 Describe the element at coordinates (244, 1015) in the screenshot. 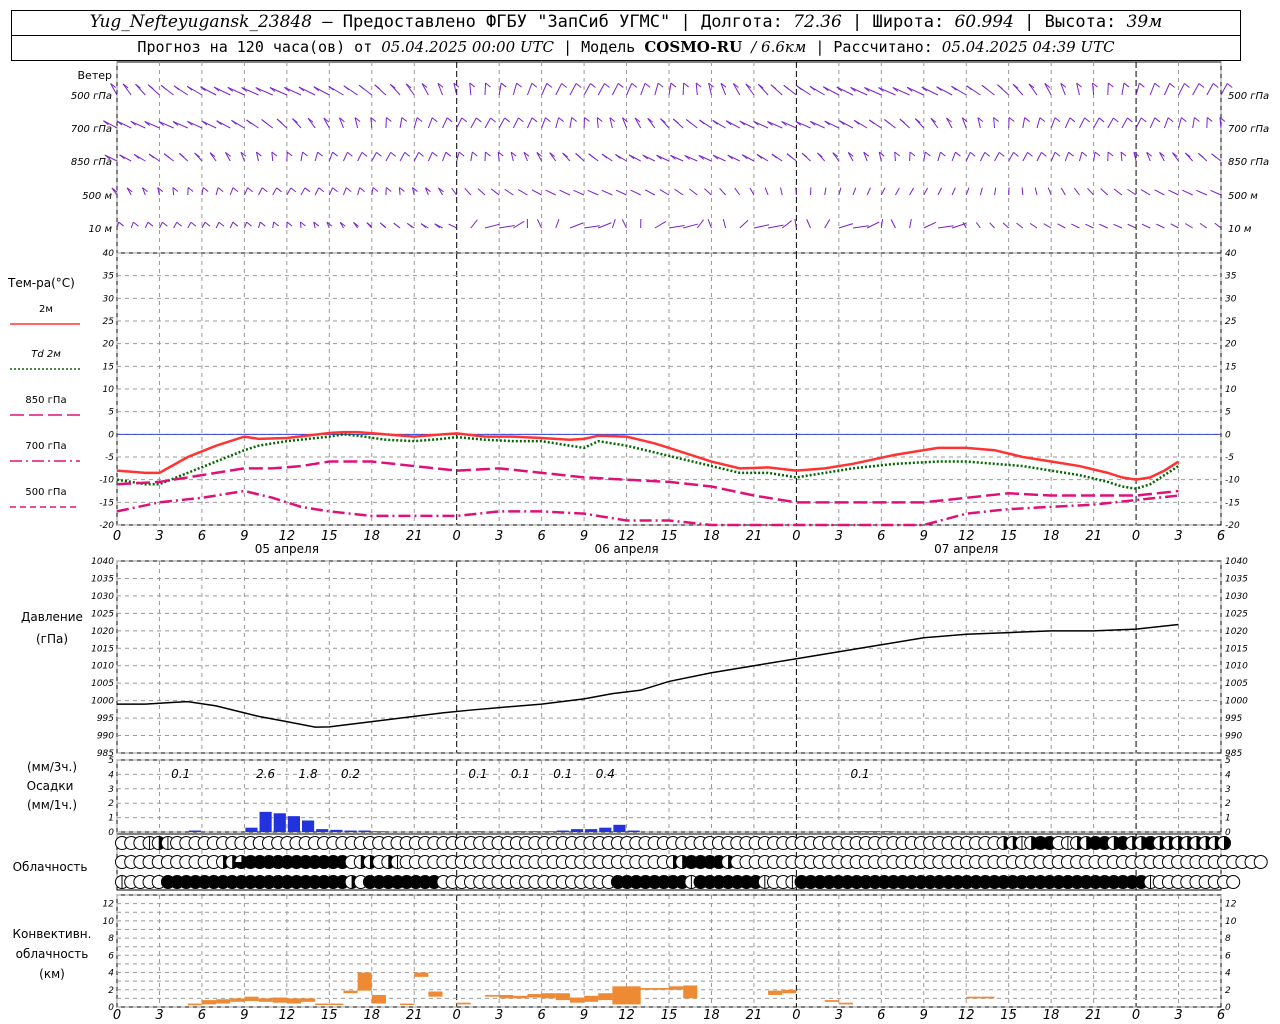

I see `x-tick-label: 9` at that location.